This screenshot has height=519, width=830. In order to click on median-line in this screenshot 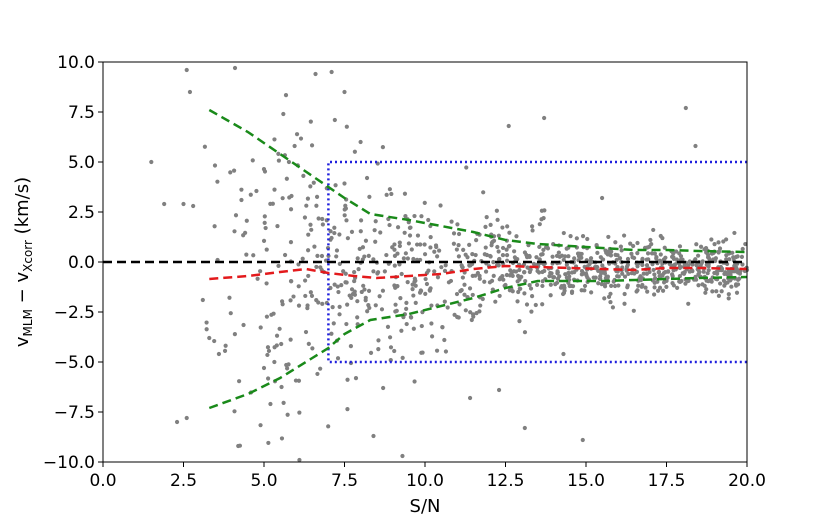, I will do `click(478, 272)`.